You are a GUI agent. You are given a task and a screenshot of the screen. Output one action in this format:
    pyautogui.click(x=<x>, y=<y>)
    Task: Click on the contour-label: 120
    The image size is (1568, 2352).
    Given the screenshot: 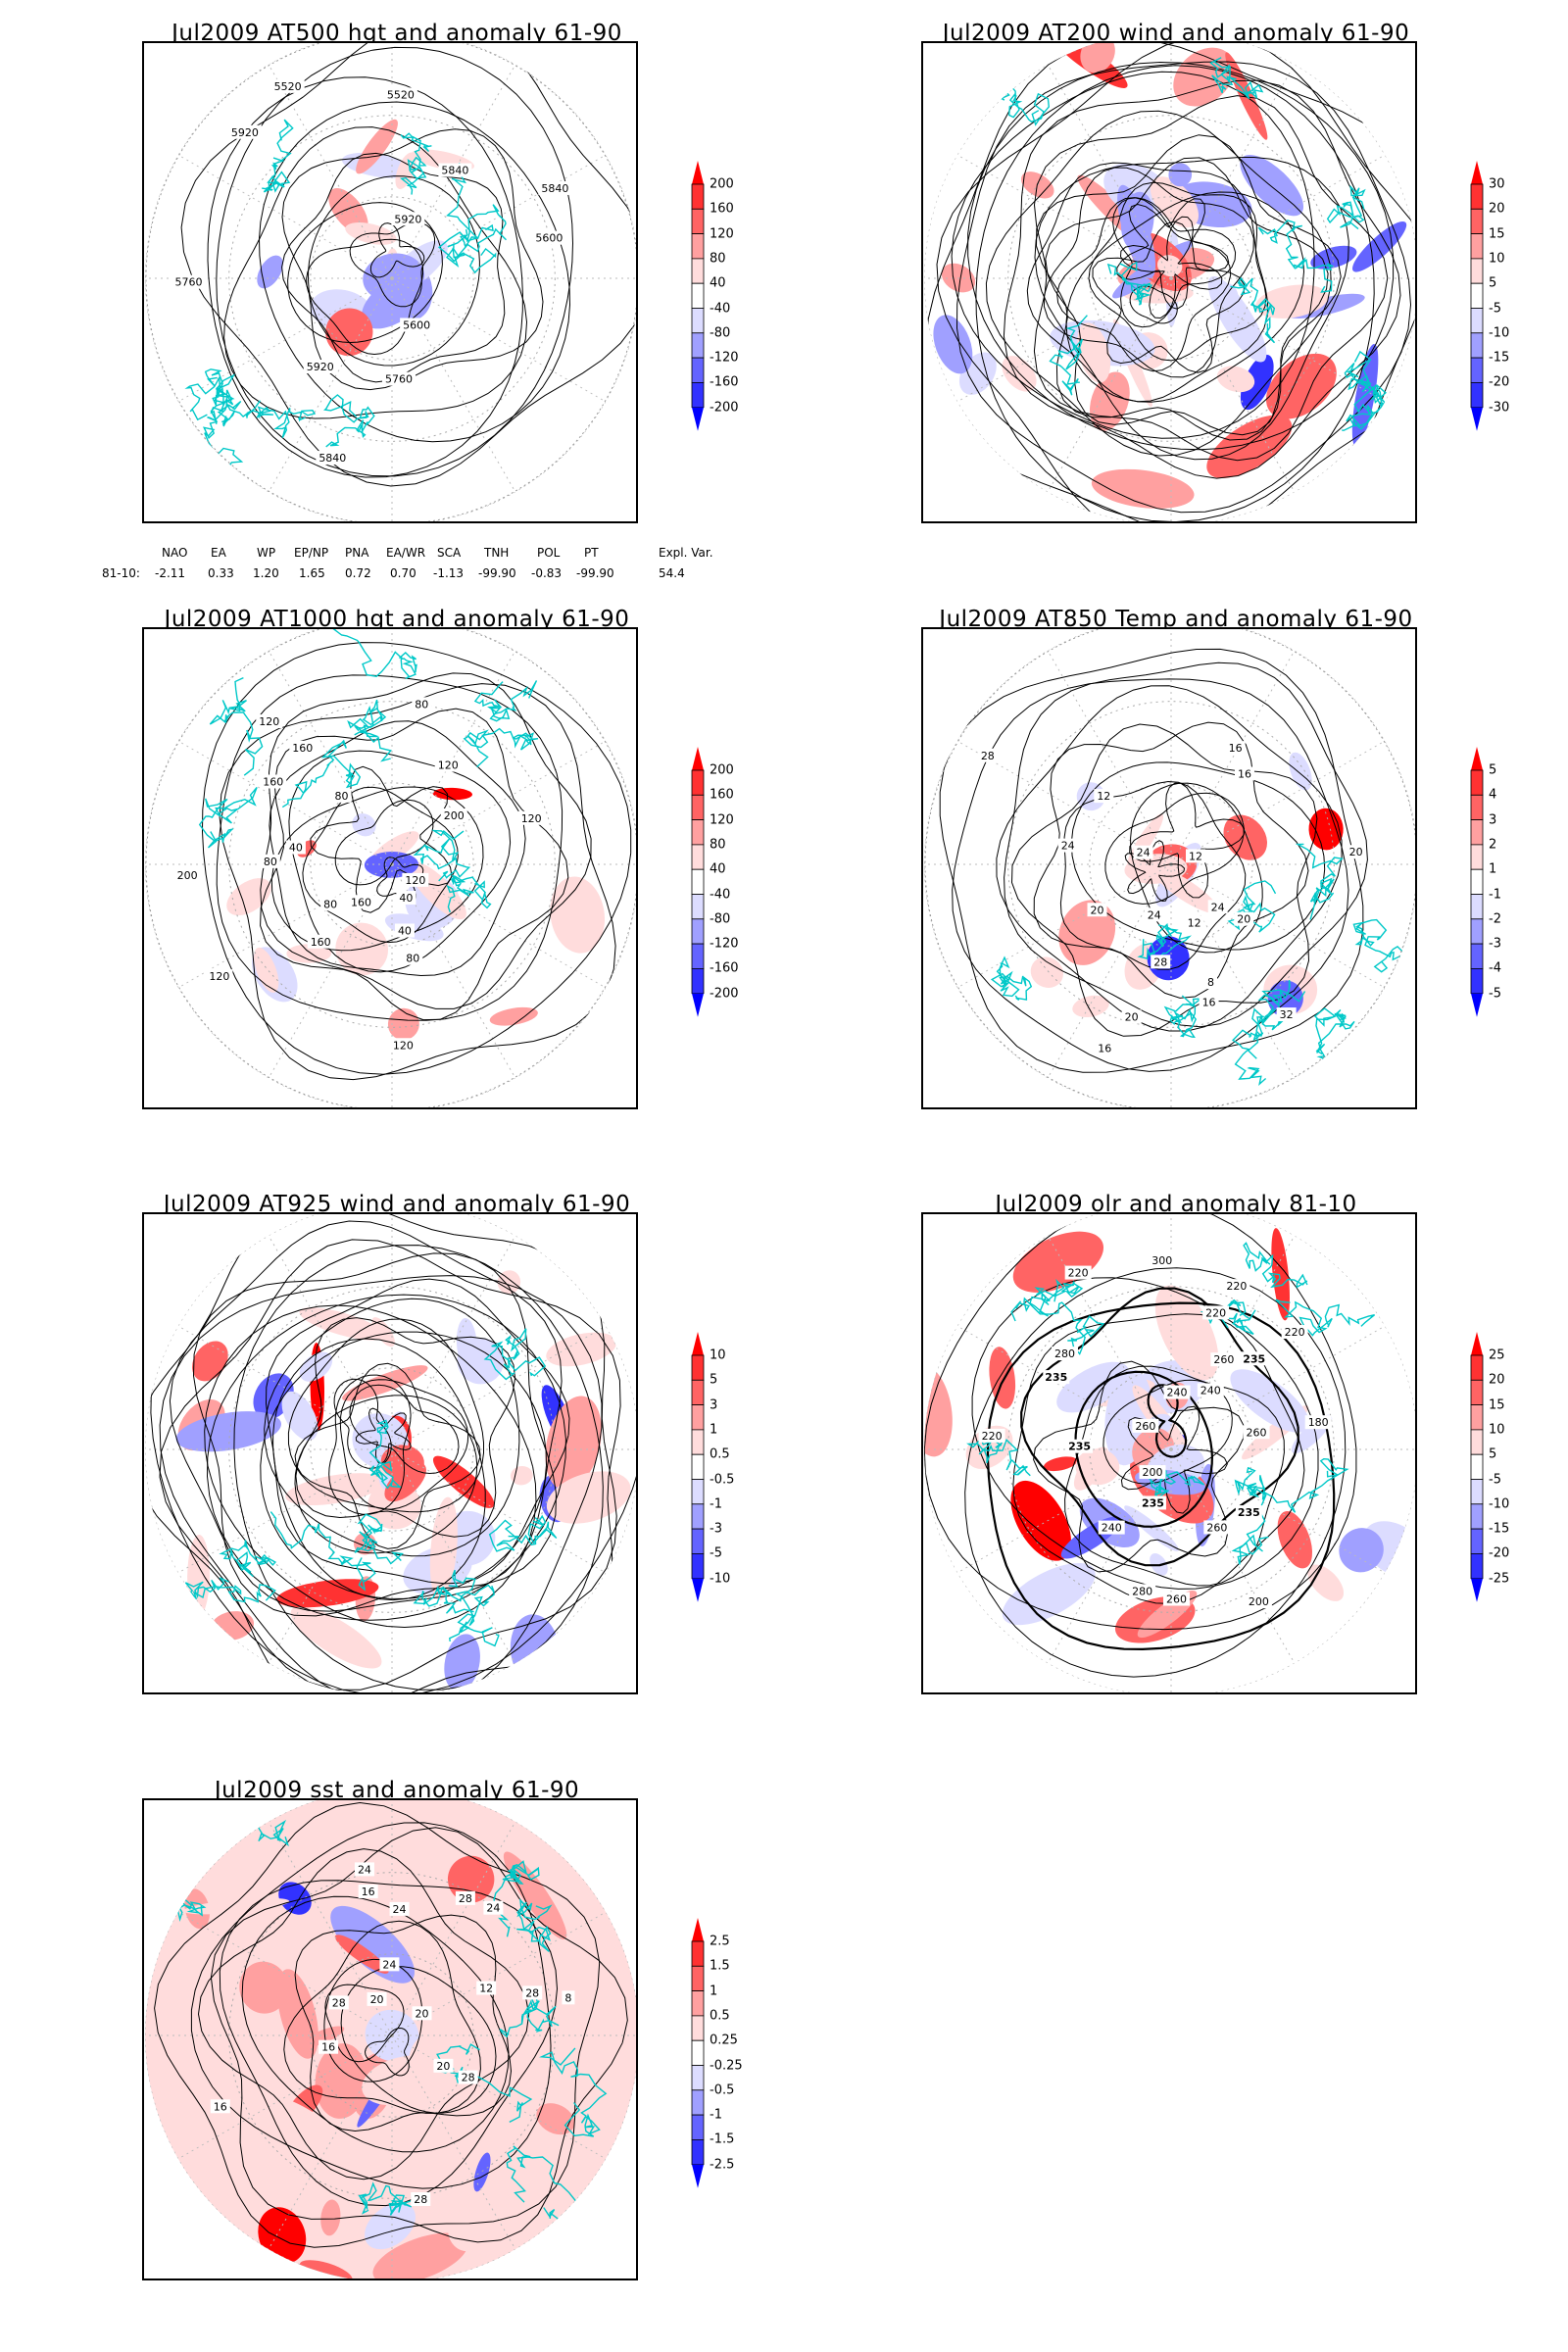 What is the action you would take?
    pyautogui.click(x=219, y=976)
    